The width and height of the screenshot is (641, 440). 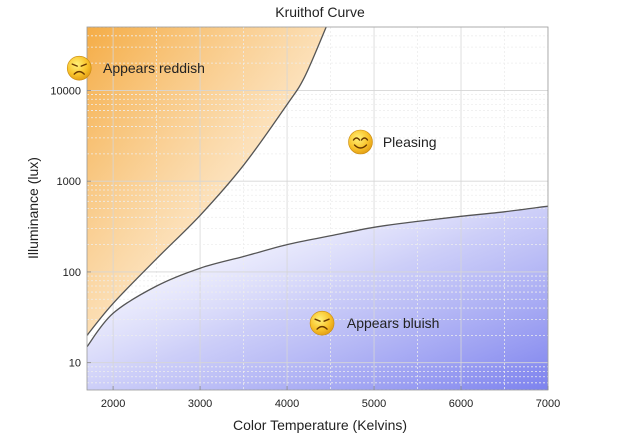 What do you see at coordinates (320, 425) in the screenshot?
I see `x-axis-label: Color Temperature (Kelvins)` at bounding box center [320, 425].